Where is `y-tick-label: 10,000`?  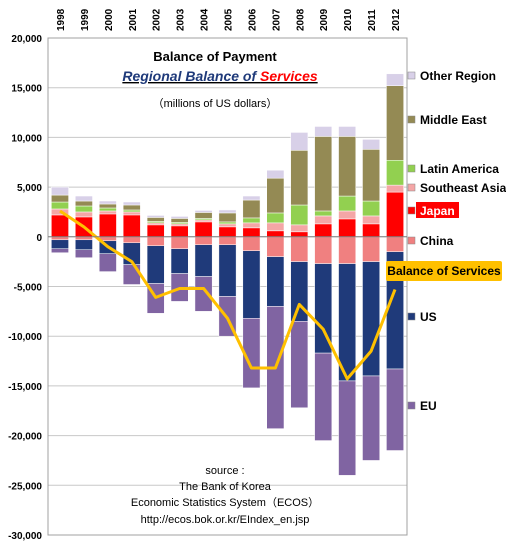
y-tick-label: 10,000 is located at coordinates (26, 138).